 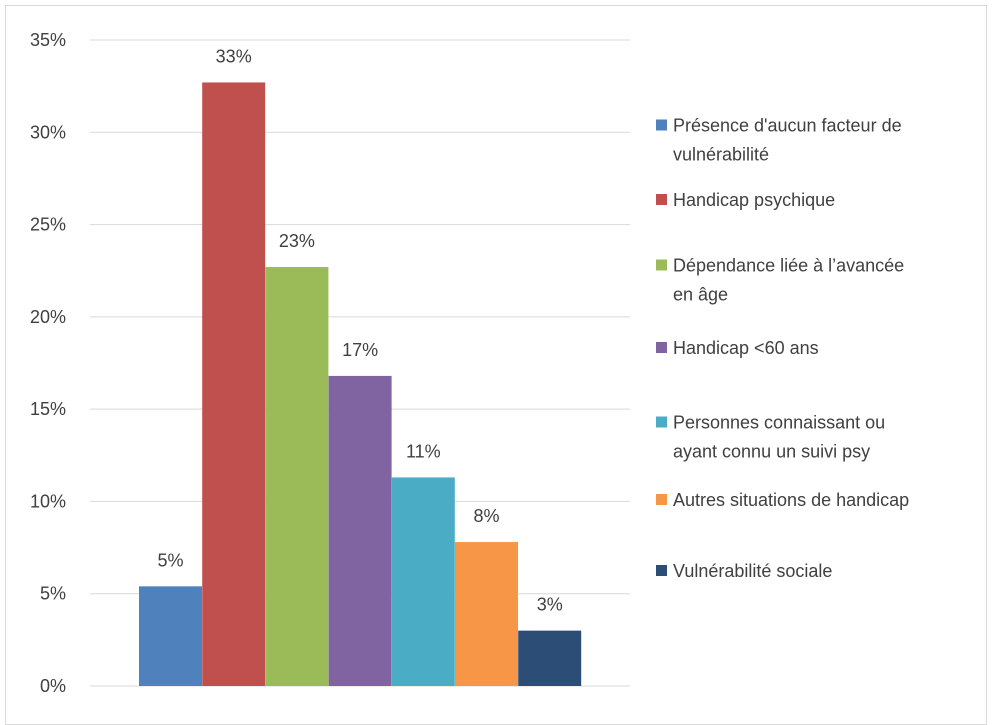 What do you see at coordinates (550, 605) in the screenshot?
I see `data-label: 3%` at bounding box center [550, 605].